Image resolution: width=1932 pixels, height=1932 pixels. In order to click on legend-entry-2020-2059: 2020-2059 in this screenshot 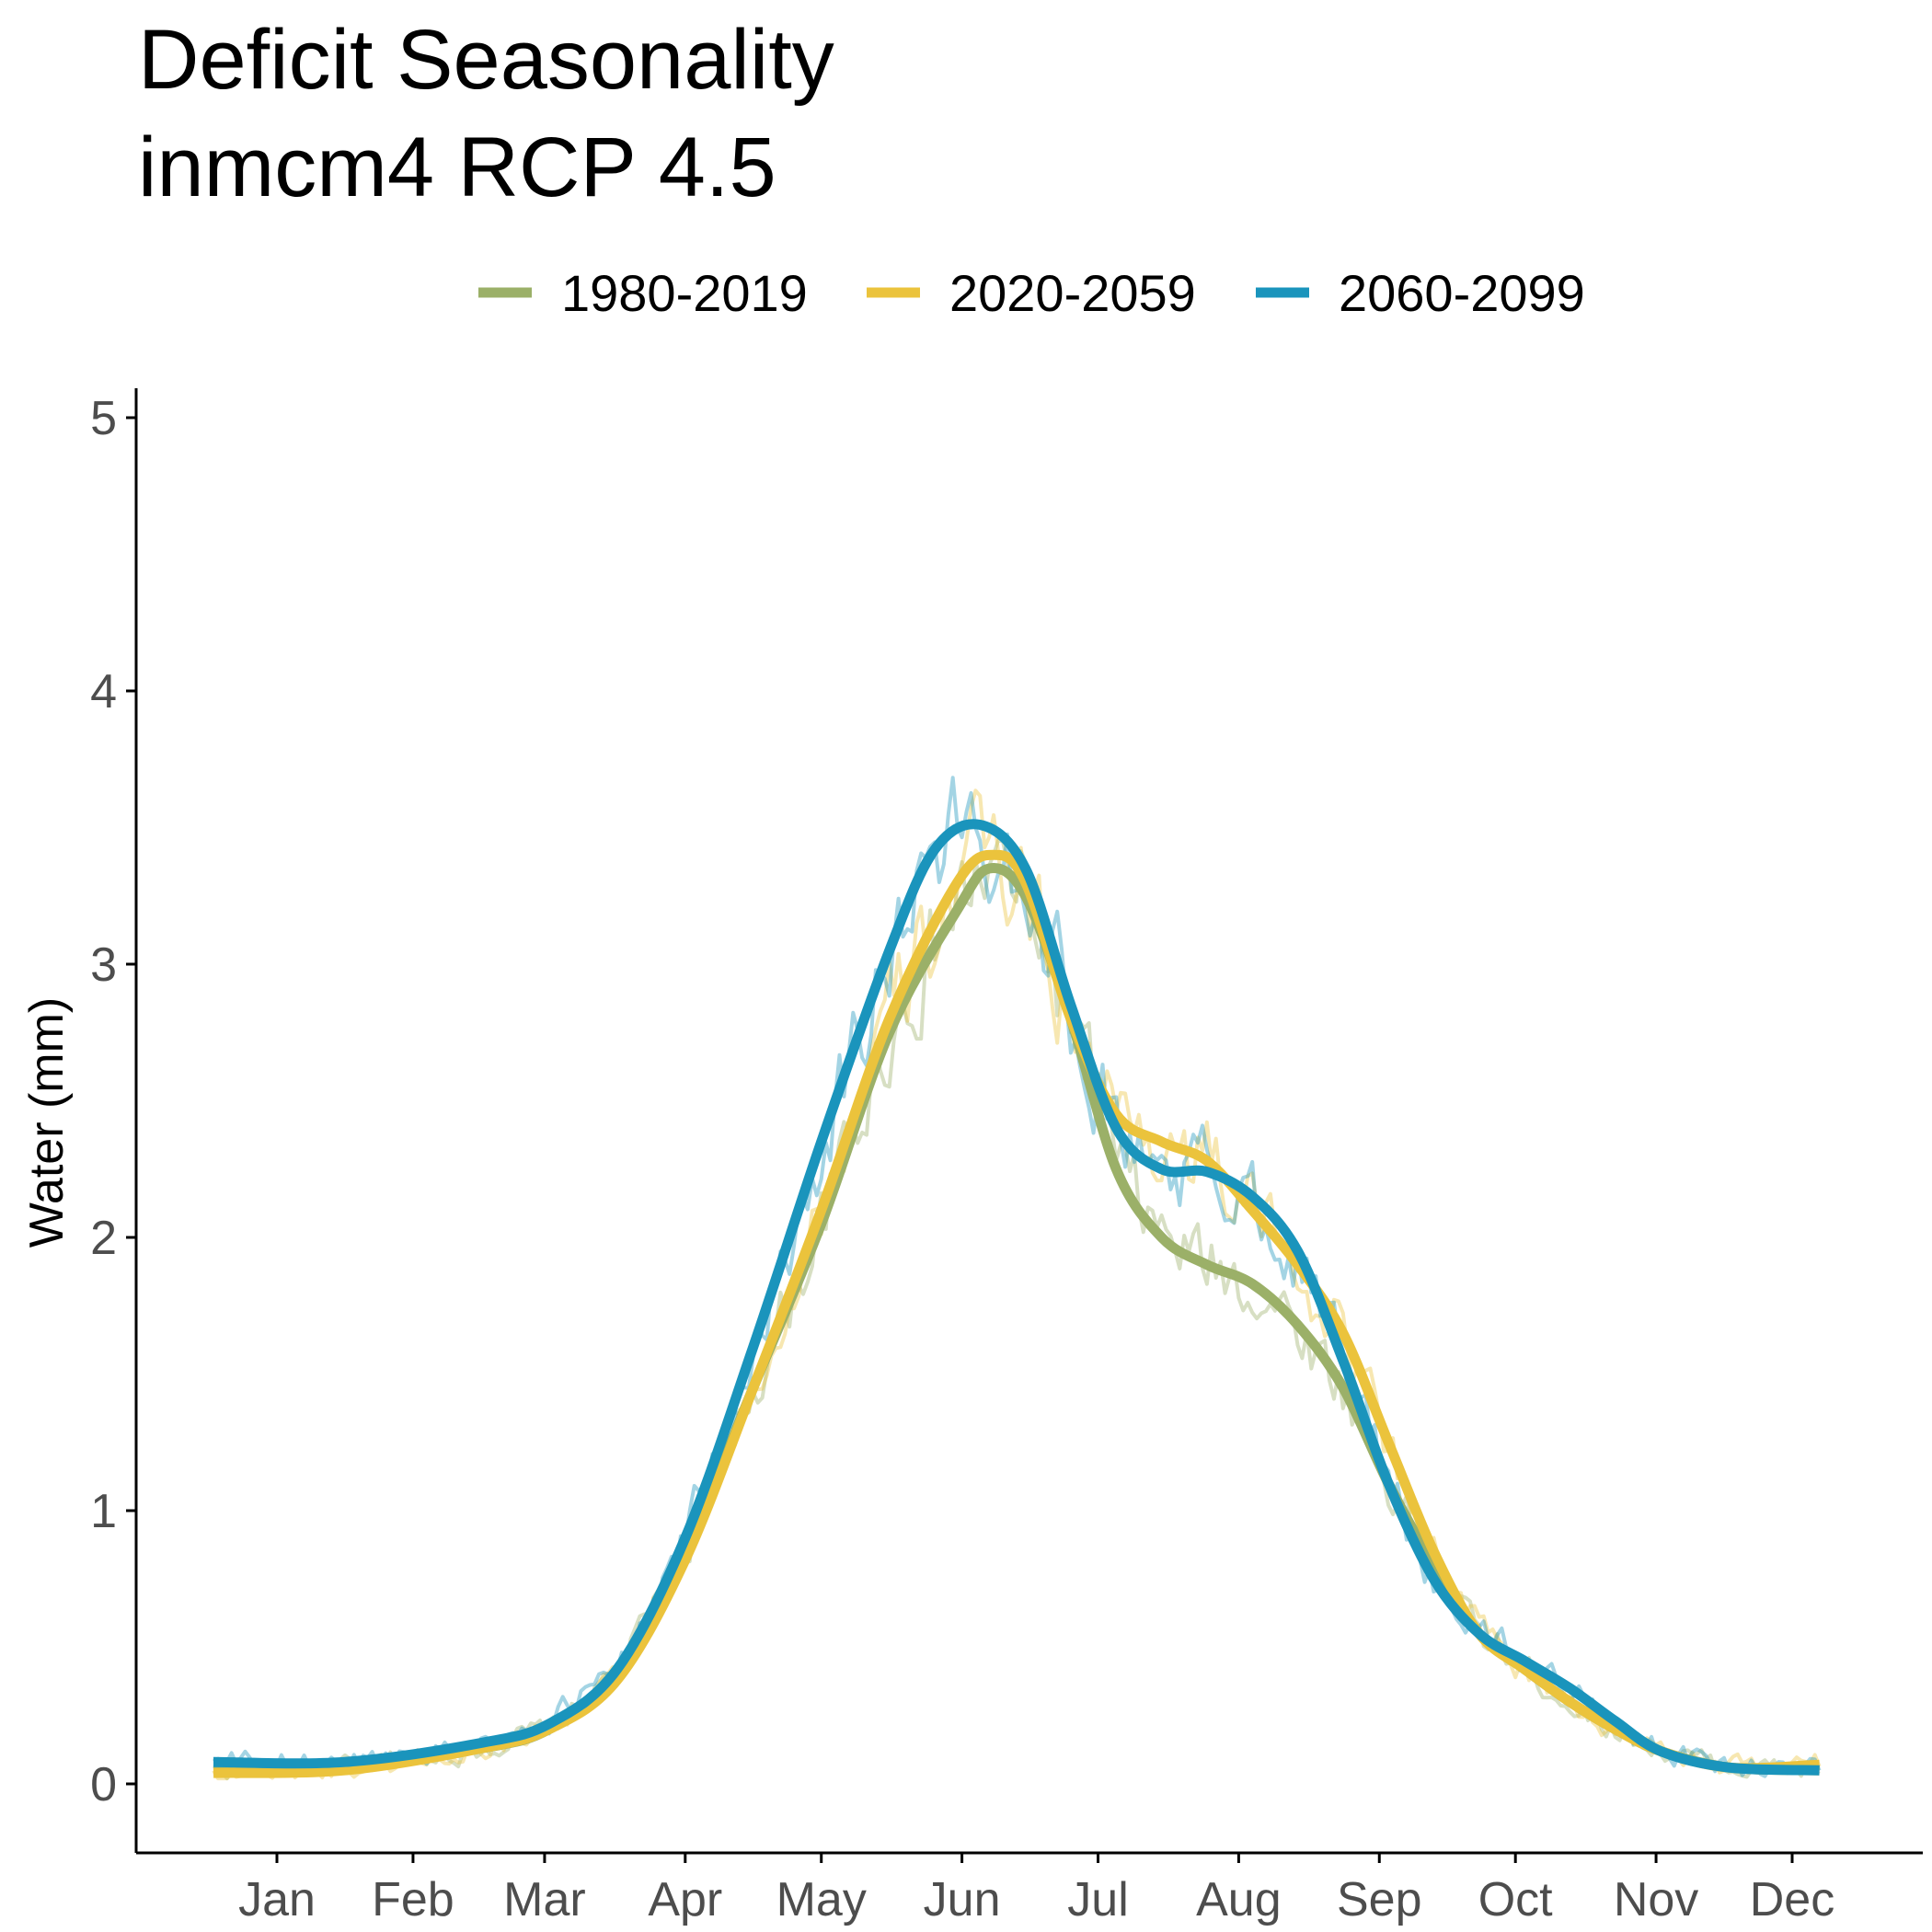, I will do `click(1031, 293)`.